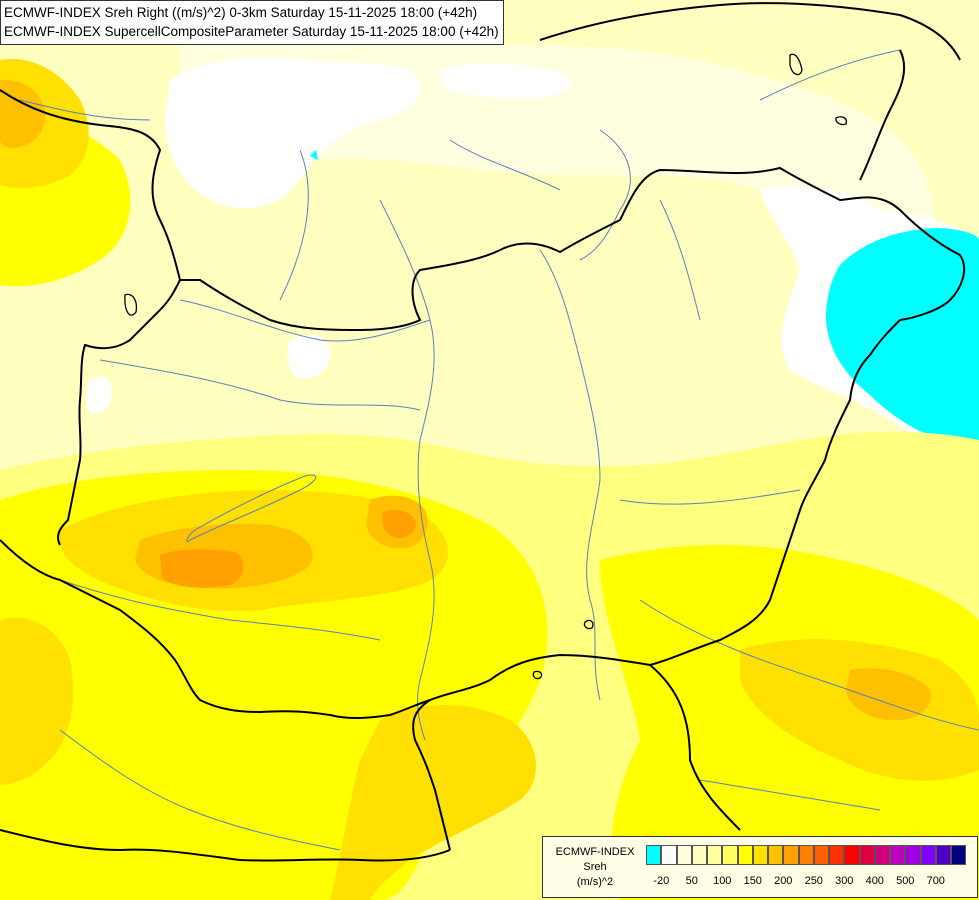  Describe the element at coordinates (661, 881) in the screenshot. I see `legend-tick-label: -20` at that location.